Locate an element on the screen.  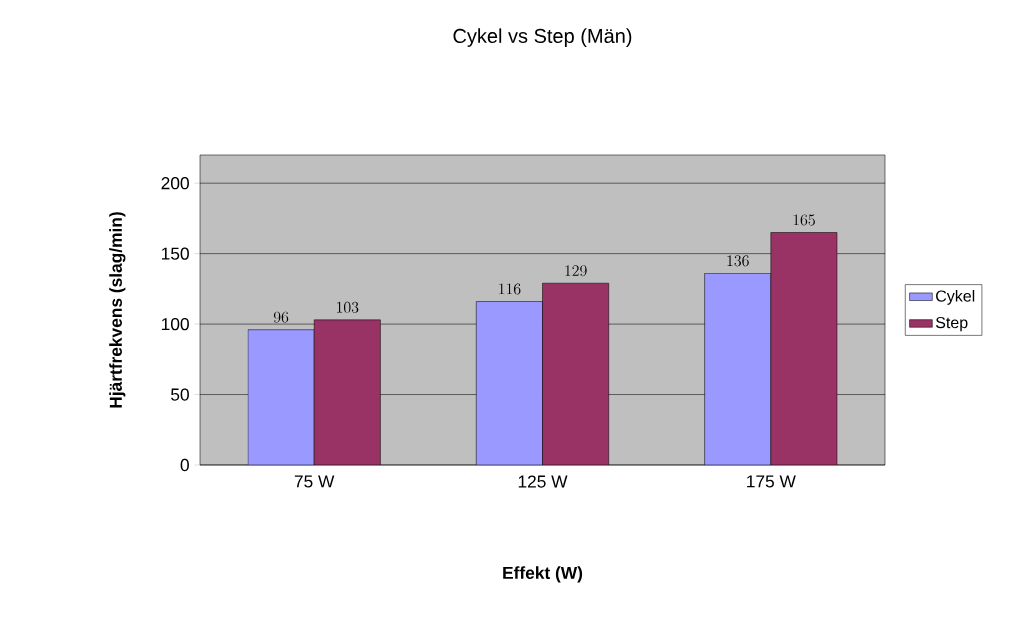
y-axis-title: Hjärtfrekvens (slag/min) is located at coordinates (117, 310).